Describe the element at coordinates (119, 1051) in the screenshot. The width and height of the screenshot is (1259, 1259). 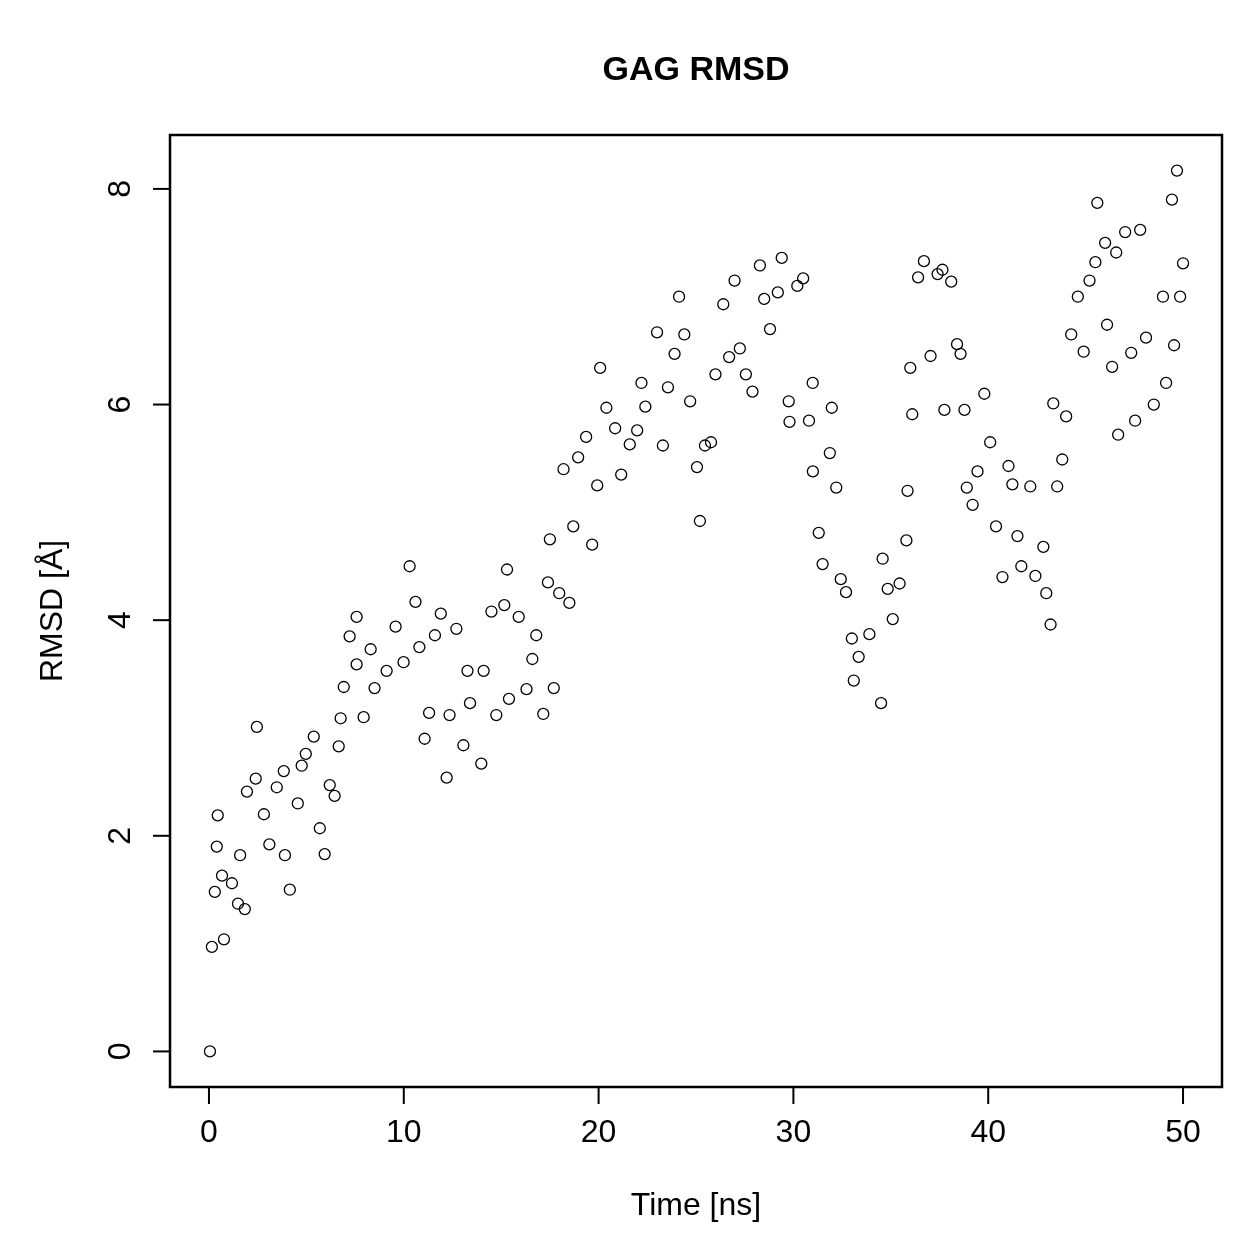
I see `y-tick-label: 0` at that location.